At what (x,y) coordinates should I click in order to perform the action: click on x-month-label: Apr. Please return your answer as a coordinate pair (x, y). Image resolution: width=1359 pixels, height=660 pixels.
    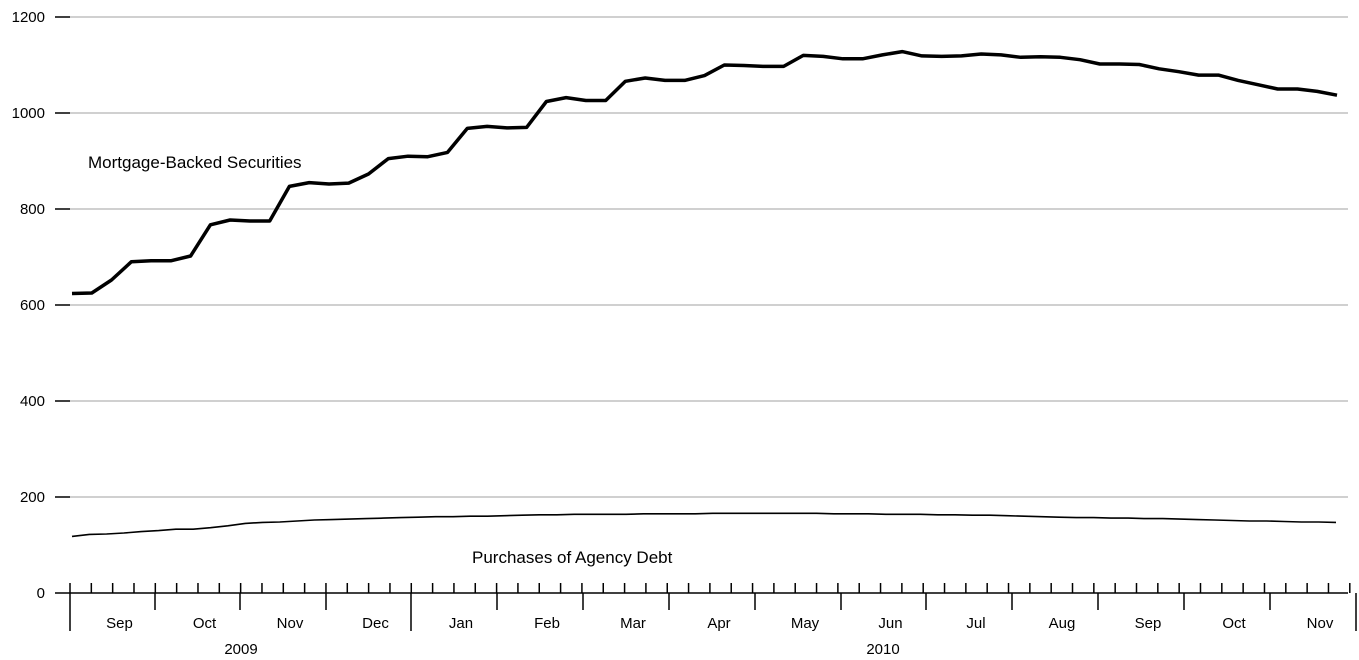
    Looking at the image, I should click on (718, 623).